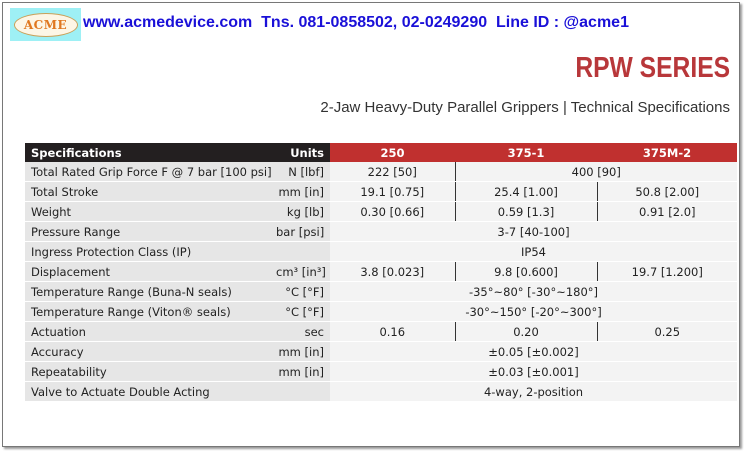 This screenshot has height=451, width=744. What do you see at coordinates (147, 191) in the screenshot?
I see `spec-label: Total Stroke` at bounding box center [147, 191].